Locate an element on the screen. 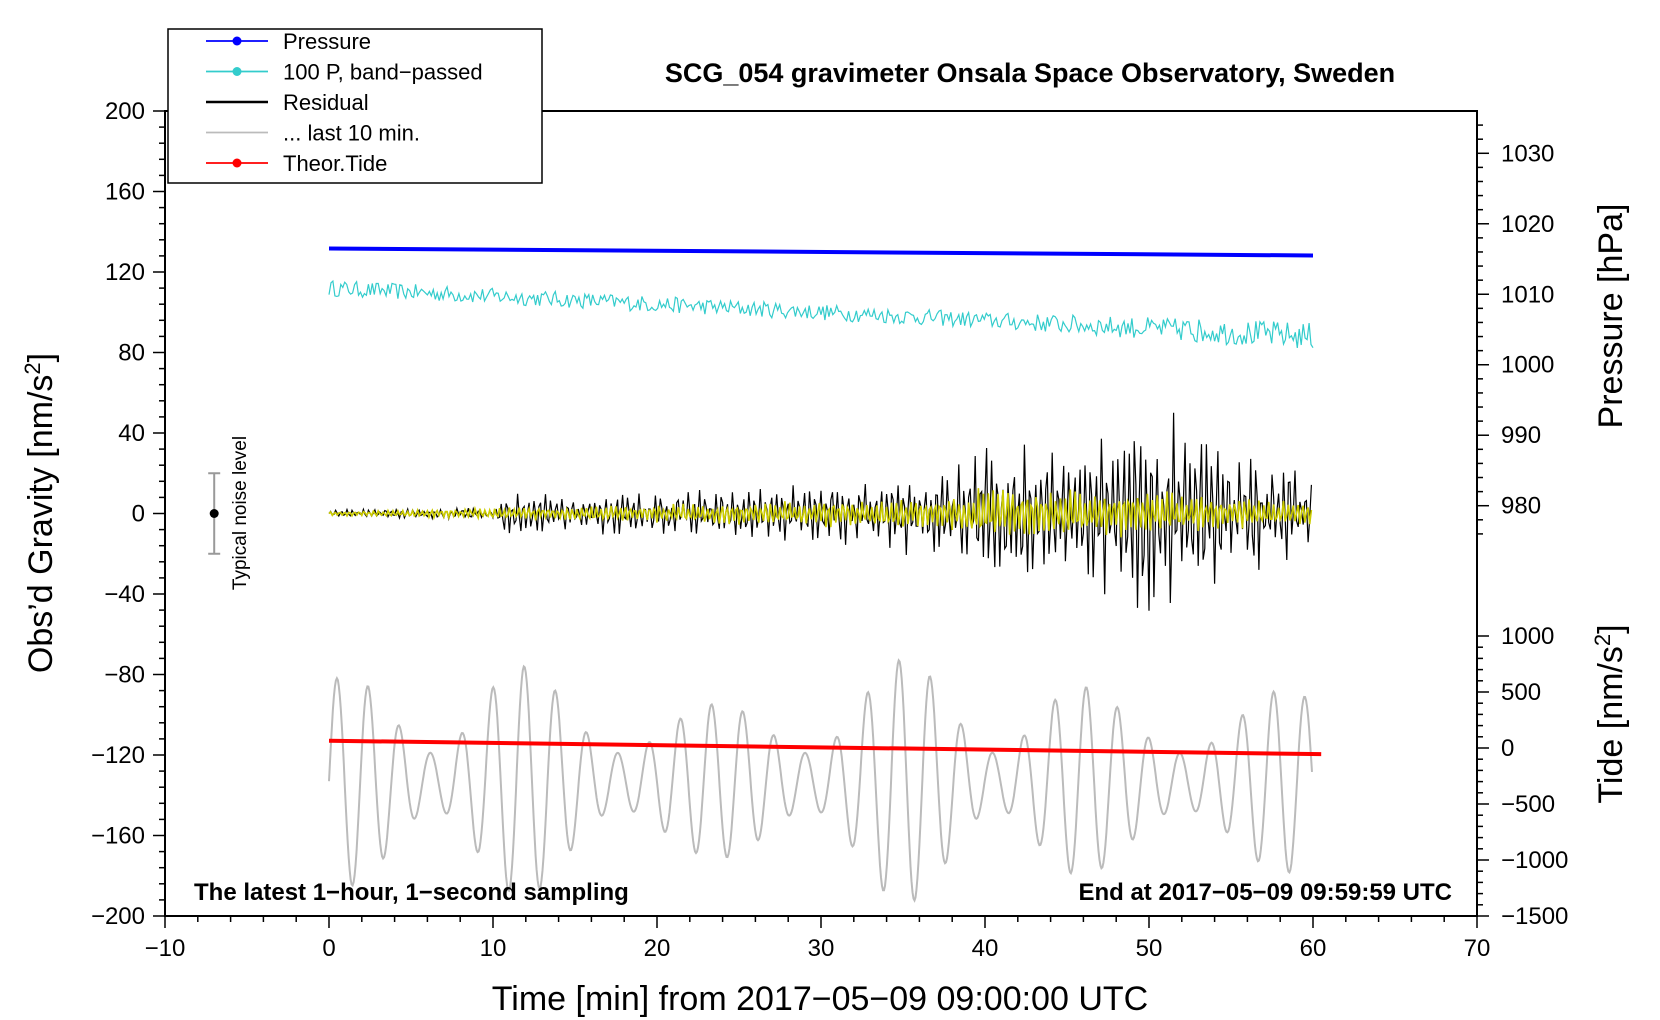  x-tick-label: 50 is located at coordinates (1149, 948).